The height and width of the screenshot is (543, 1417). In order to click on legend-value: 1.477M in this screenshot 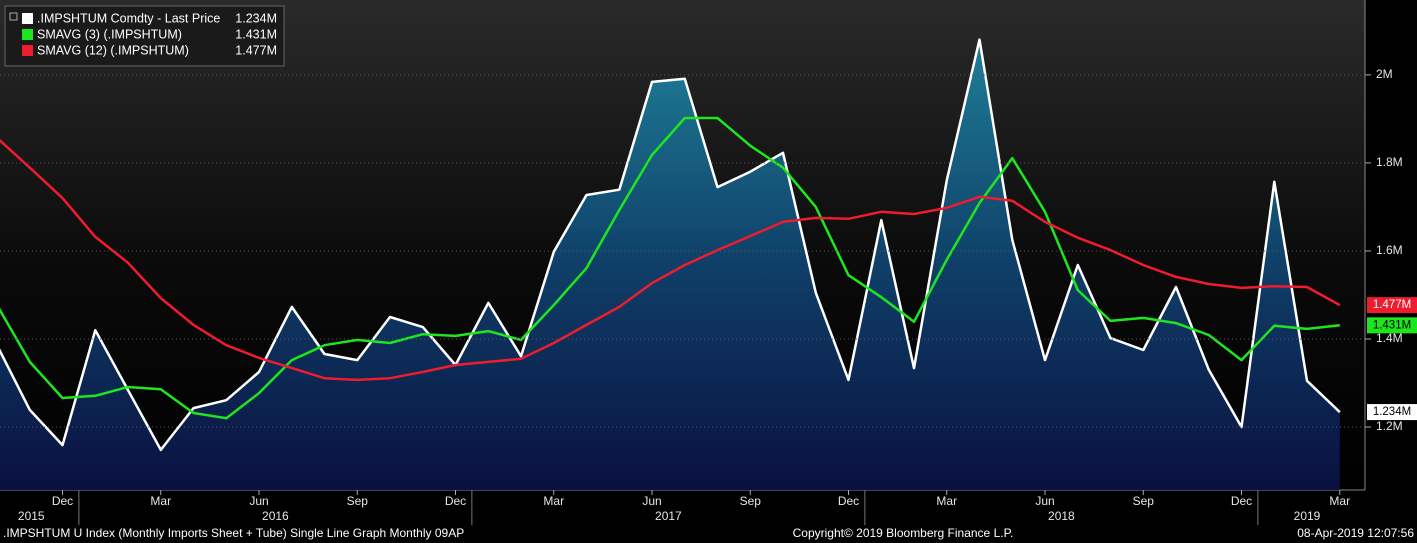, I will do `click(256, 50)`.